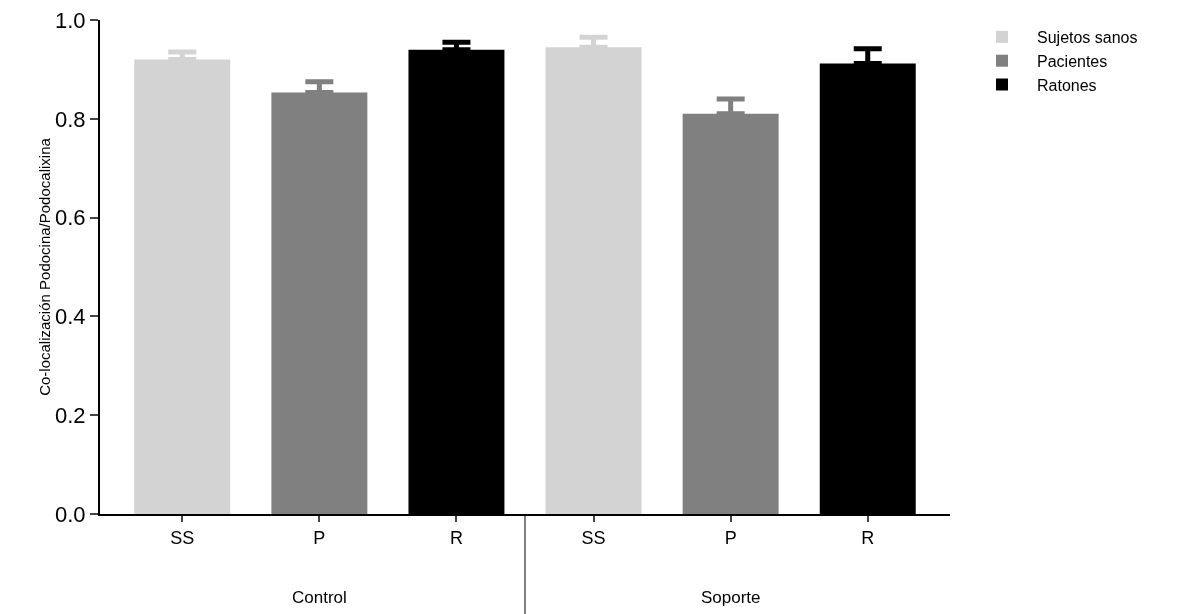  I want to click on y-tick-label: 0.0, so click(70, 514).